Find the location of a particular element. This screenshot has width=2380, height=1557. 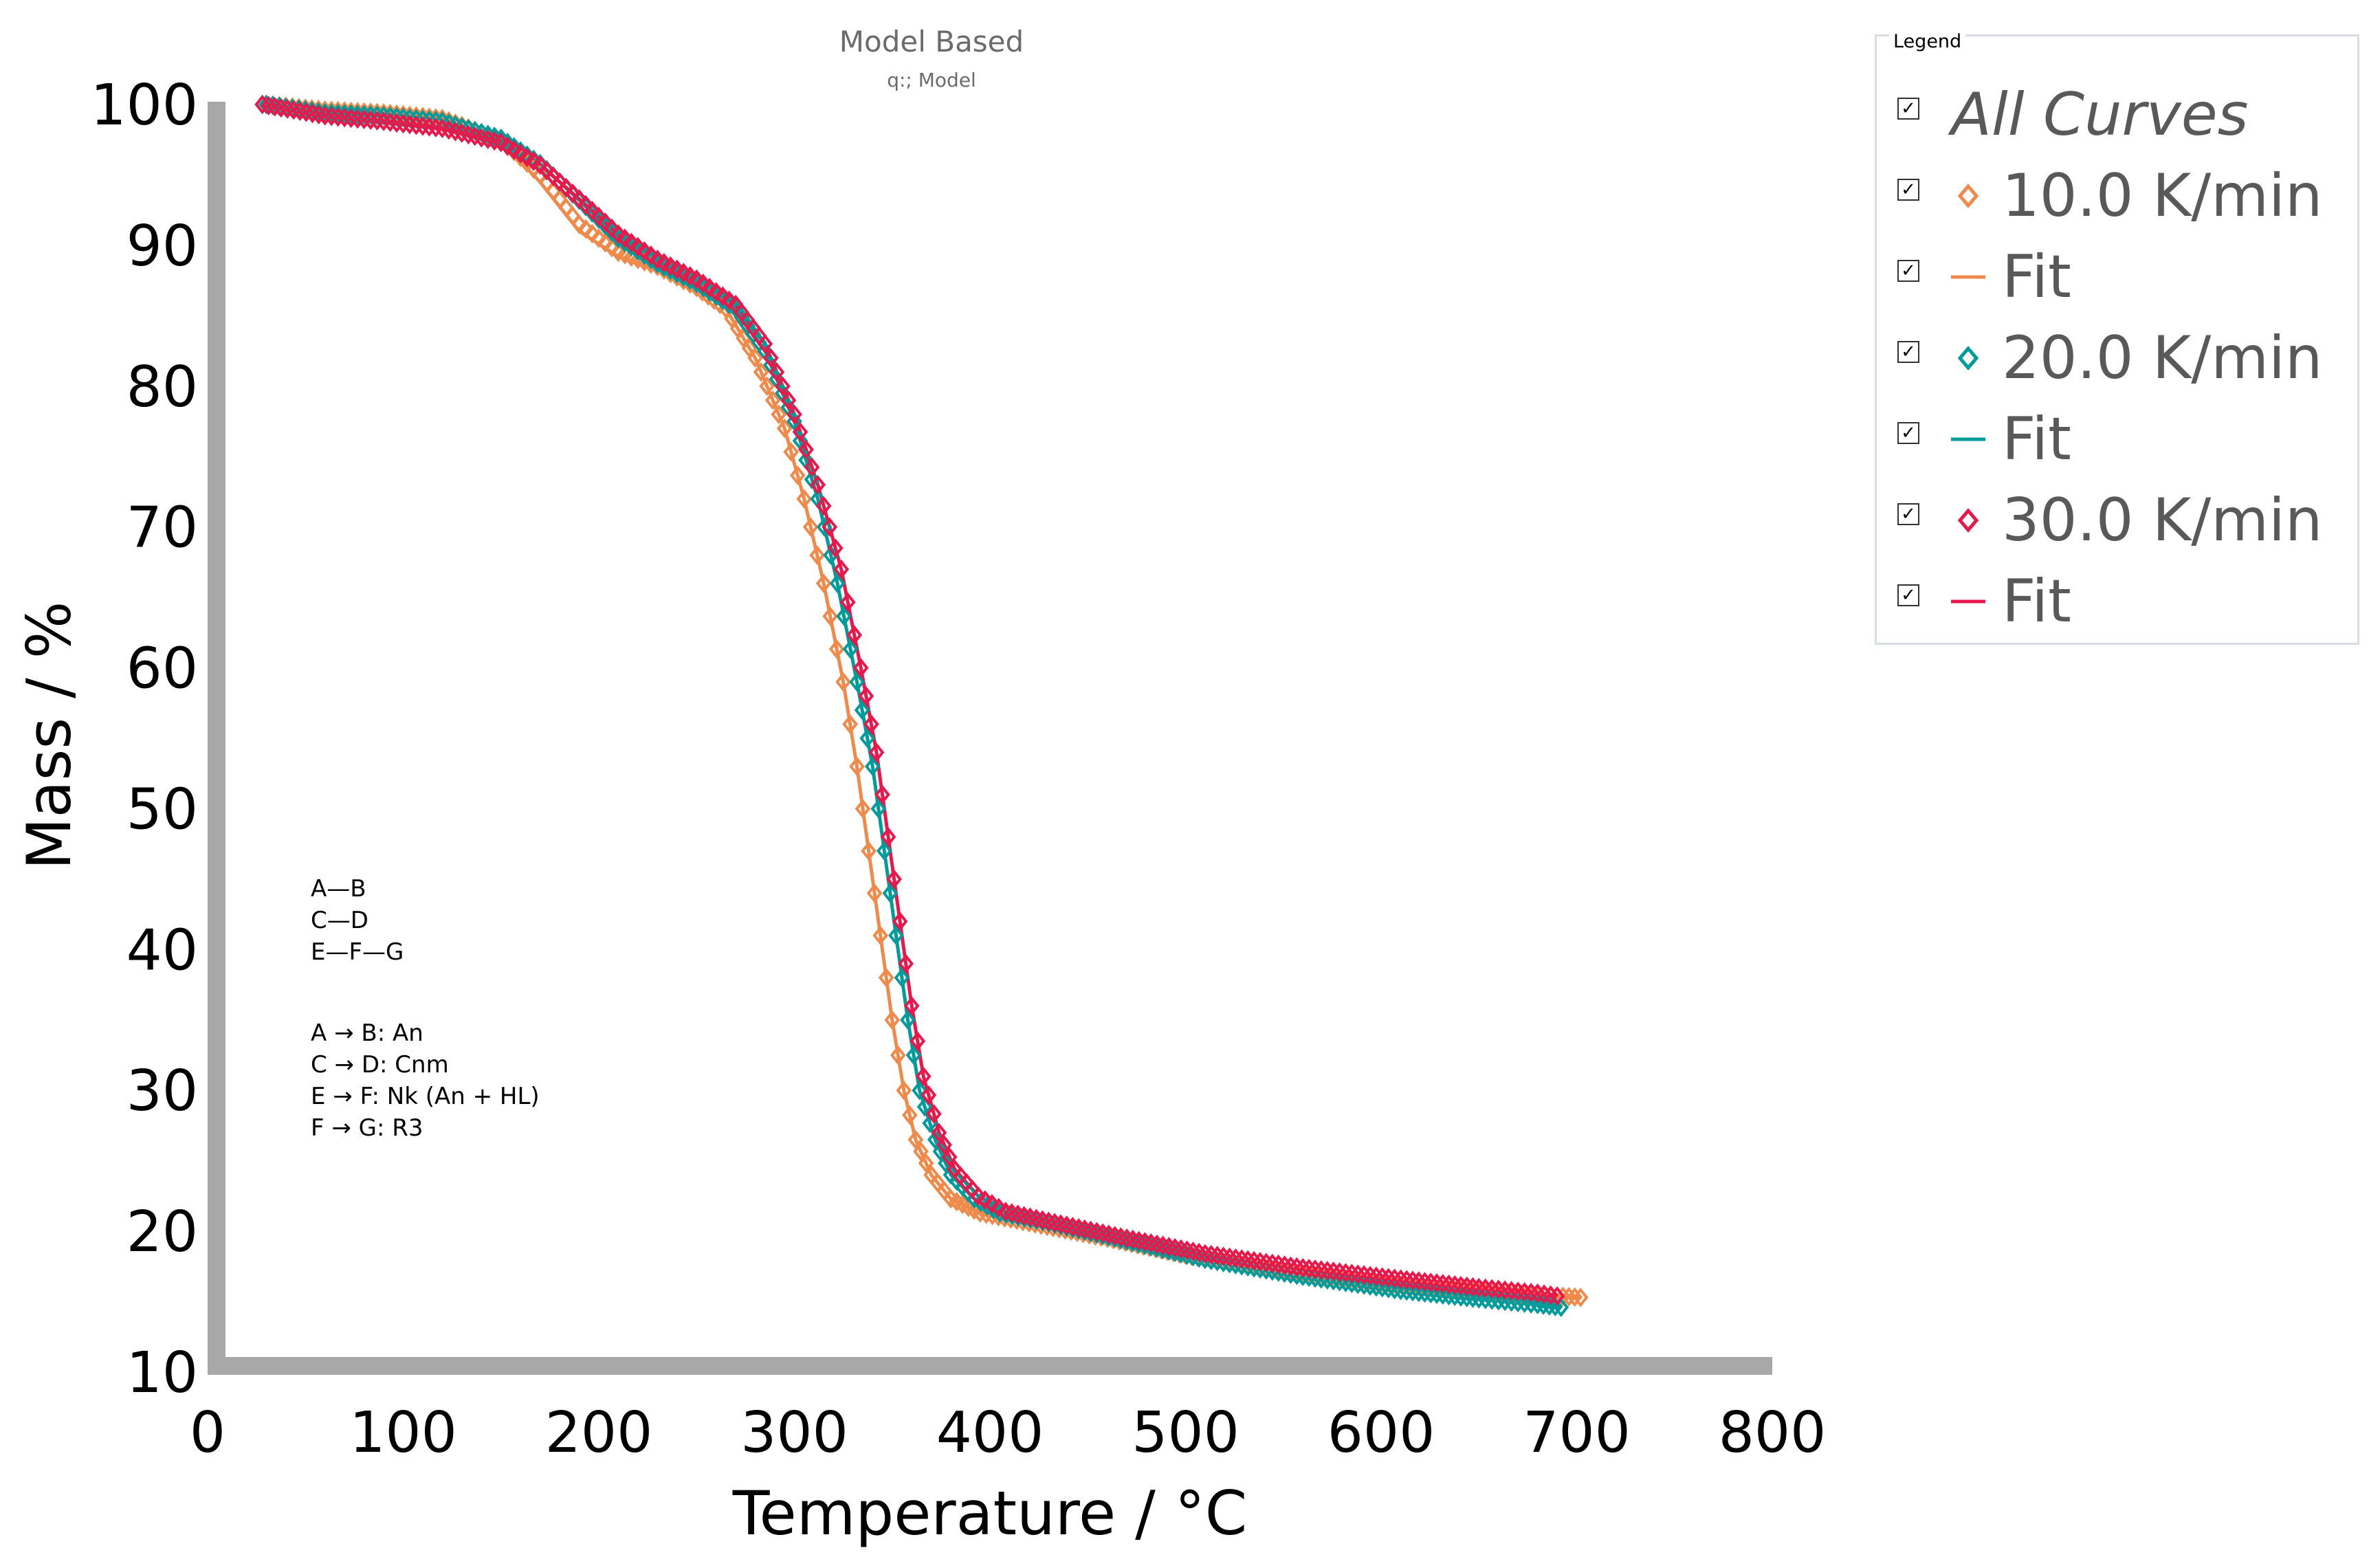

legend-item-30k: ✓ 30.0 K/min is located at coordinates (2124, 520).